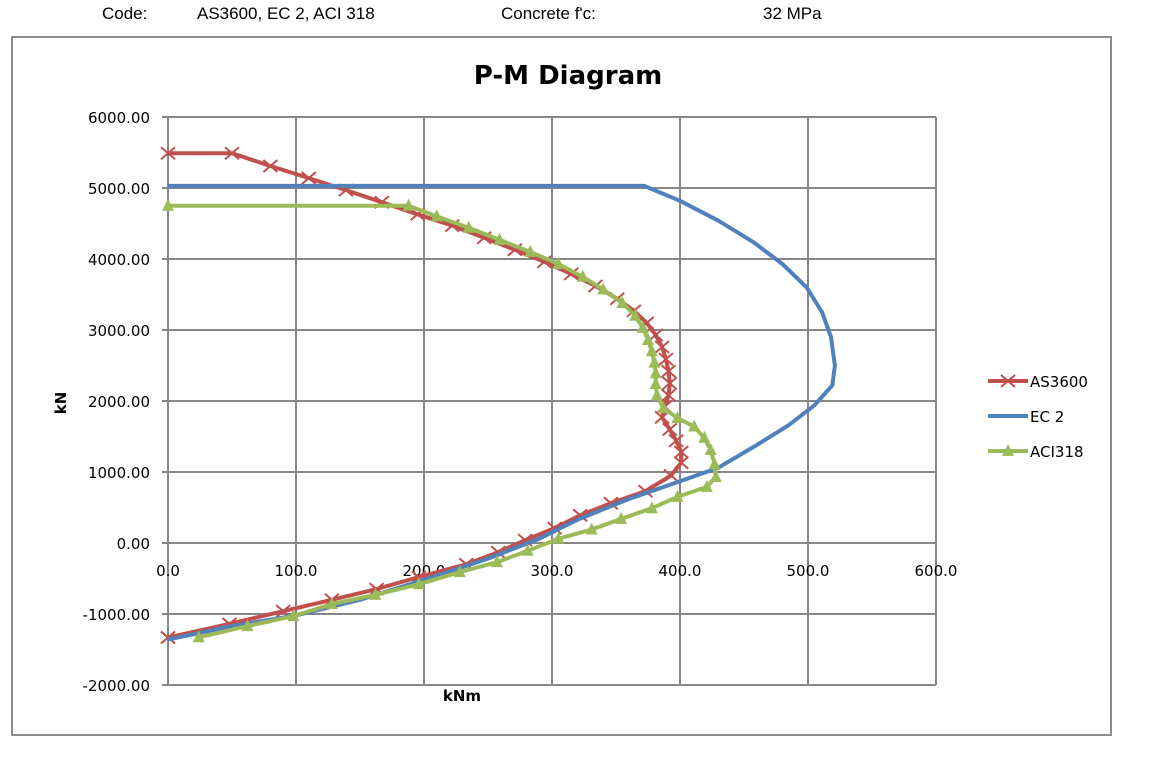  Describe the element at coordinates (936, 571) in the screenshot. I see `x-tick-label: 600.0` at that location.